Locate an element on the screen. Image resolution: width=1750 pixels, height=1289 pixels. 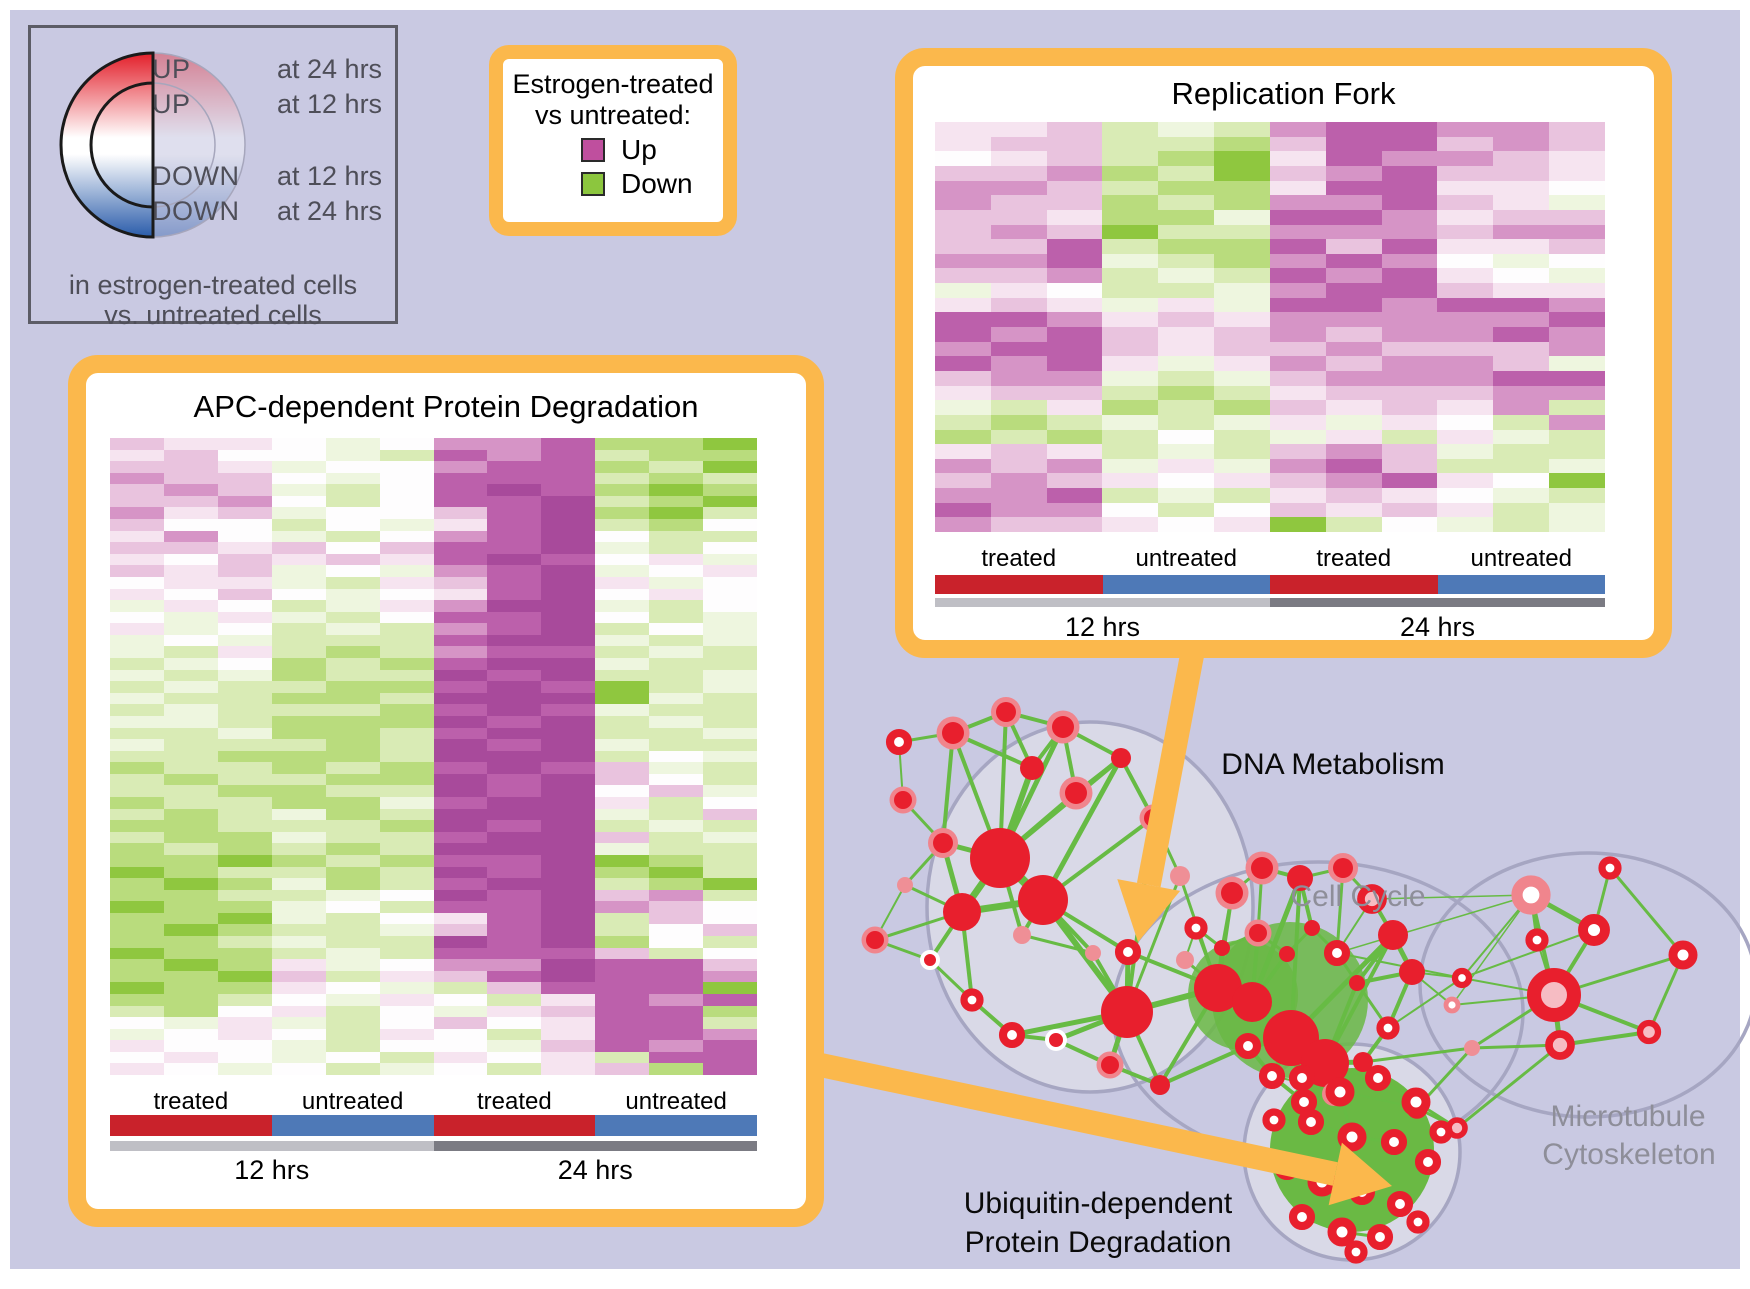
legend-dir-down-12: DOWN is located at coordinates (196, 176).